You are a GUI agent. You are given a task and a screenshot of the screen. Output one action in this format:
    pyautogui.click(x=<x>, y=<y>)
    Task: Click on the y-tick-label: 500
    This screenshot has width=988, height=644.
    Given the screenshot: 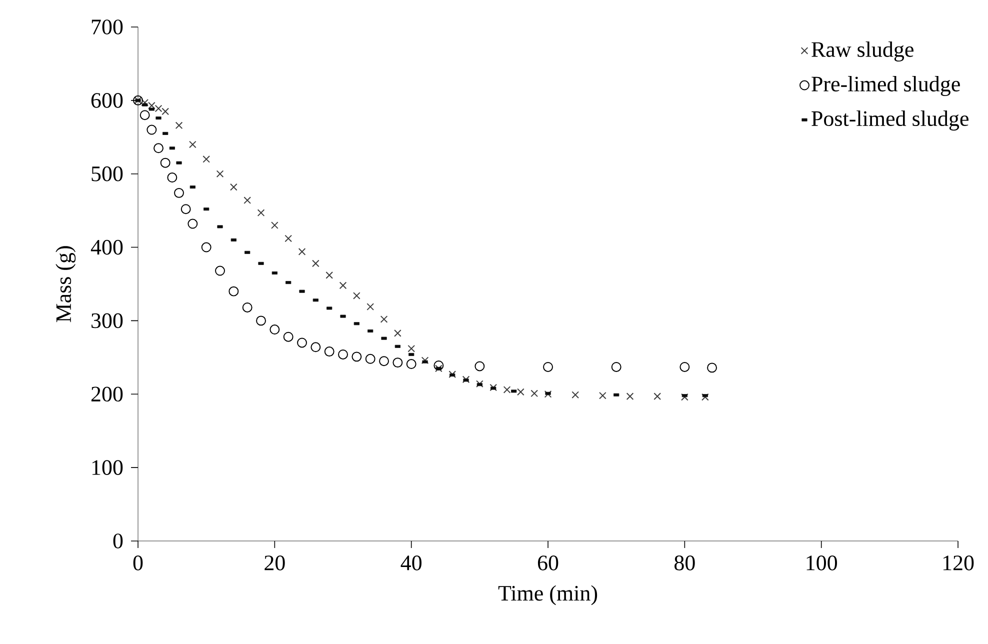 What is the action you would take?
    pyautogui.click(x=107, y=174)
    